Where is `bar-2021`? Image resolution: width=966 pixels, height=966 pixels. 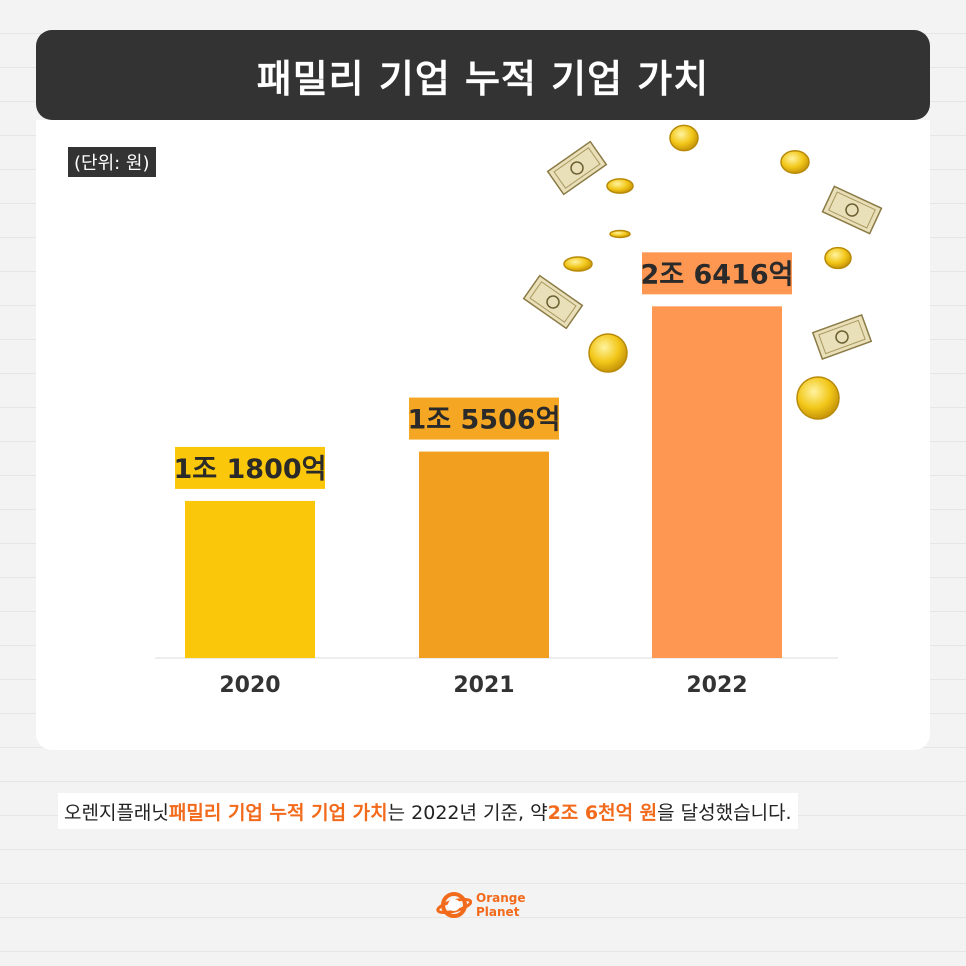
bar-2021 is located at coordinates (484, 554).